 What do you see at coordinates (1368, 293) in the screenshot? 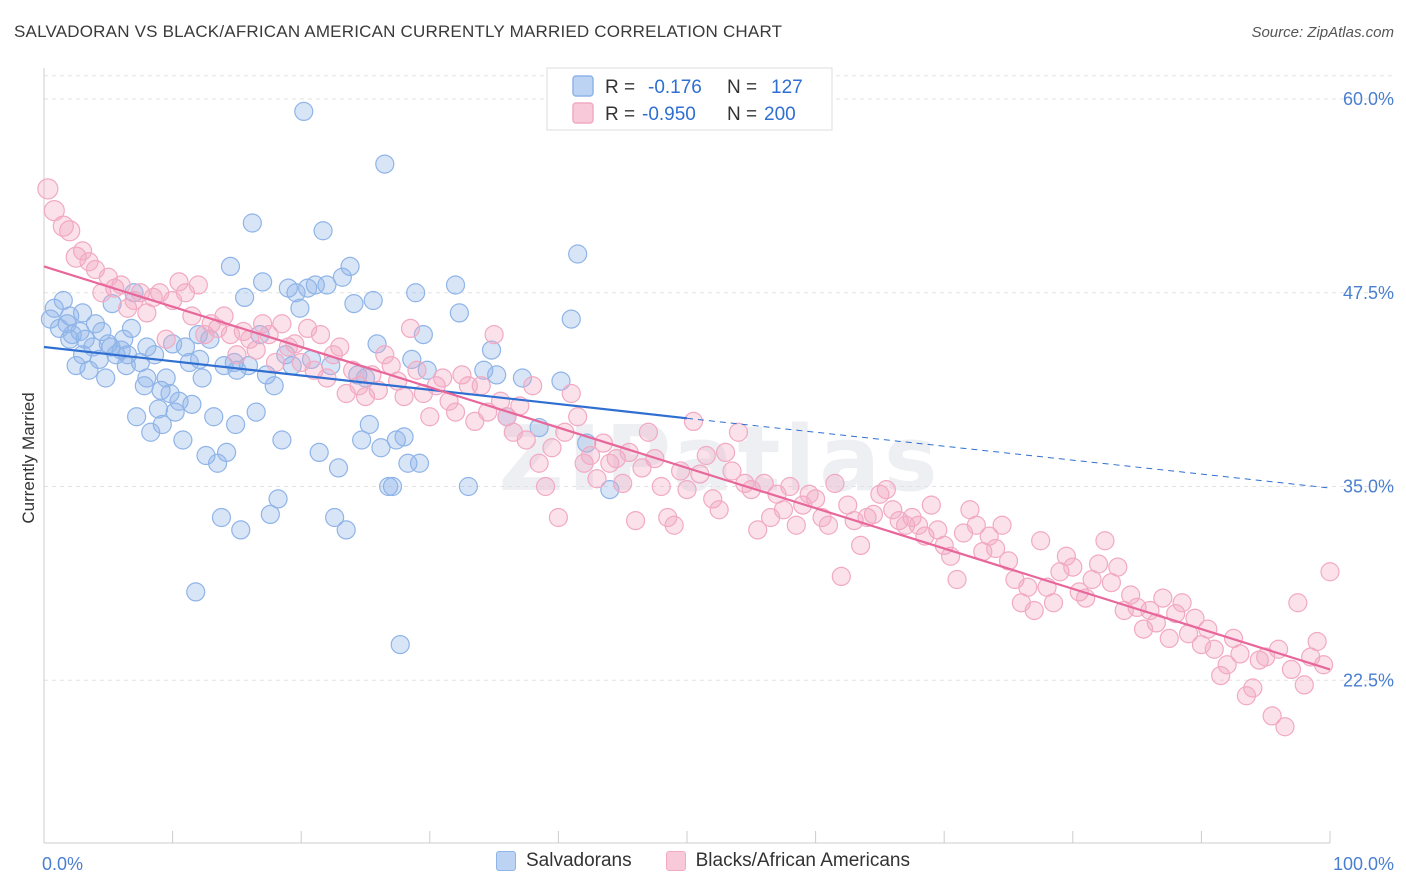
I see `y-tick-label-2: 47.5%` at bounding box center [1368, 293].